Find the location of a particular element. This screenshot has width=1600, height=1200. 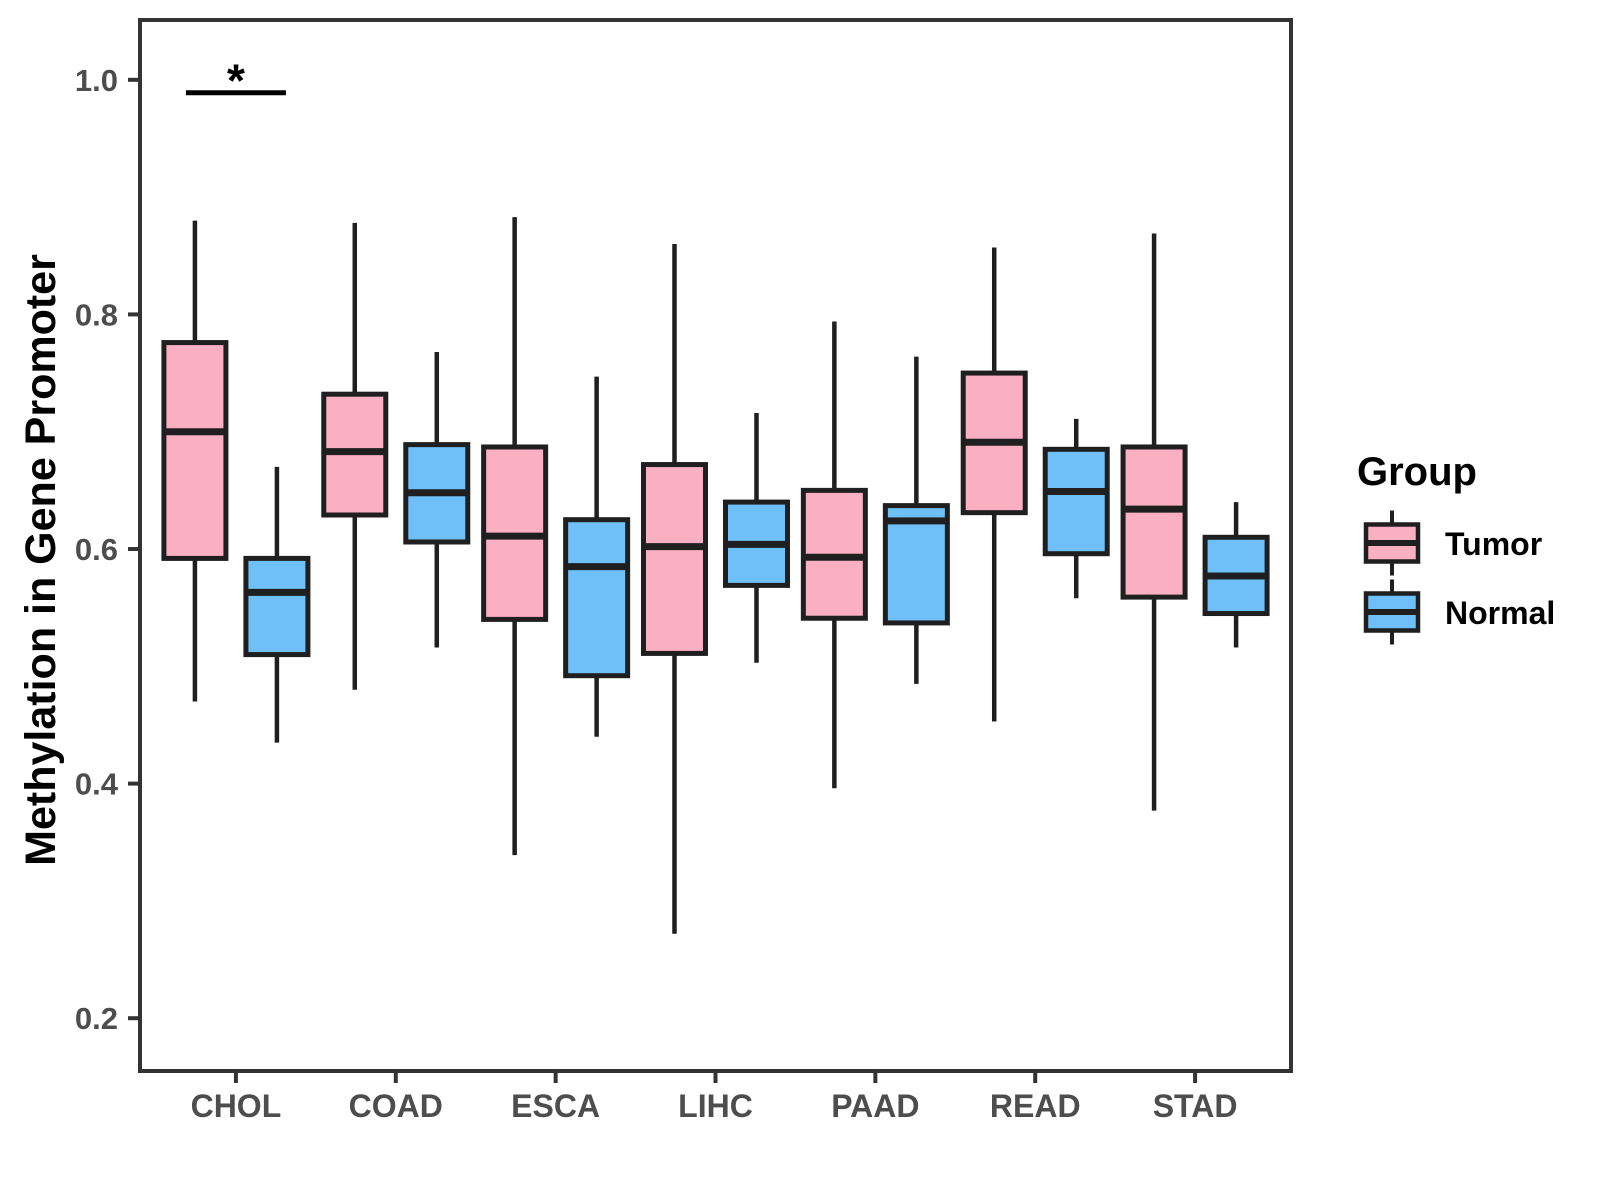

boxplot-PAAD-Normal is located at coordinates (916, 520).